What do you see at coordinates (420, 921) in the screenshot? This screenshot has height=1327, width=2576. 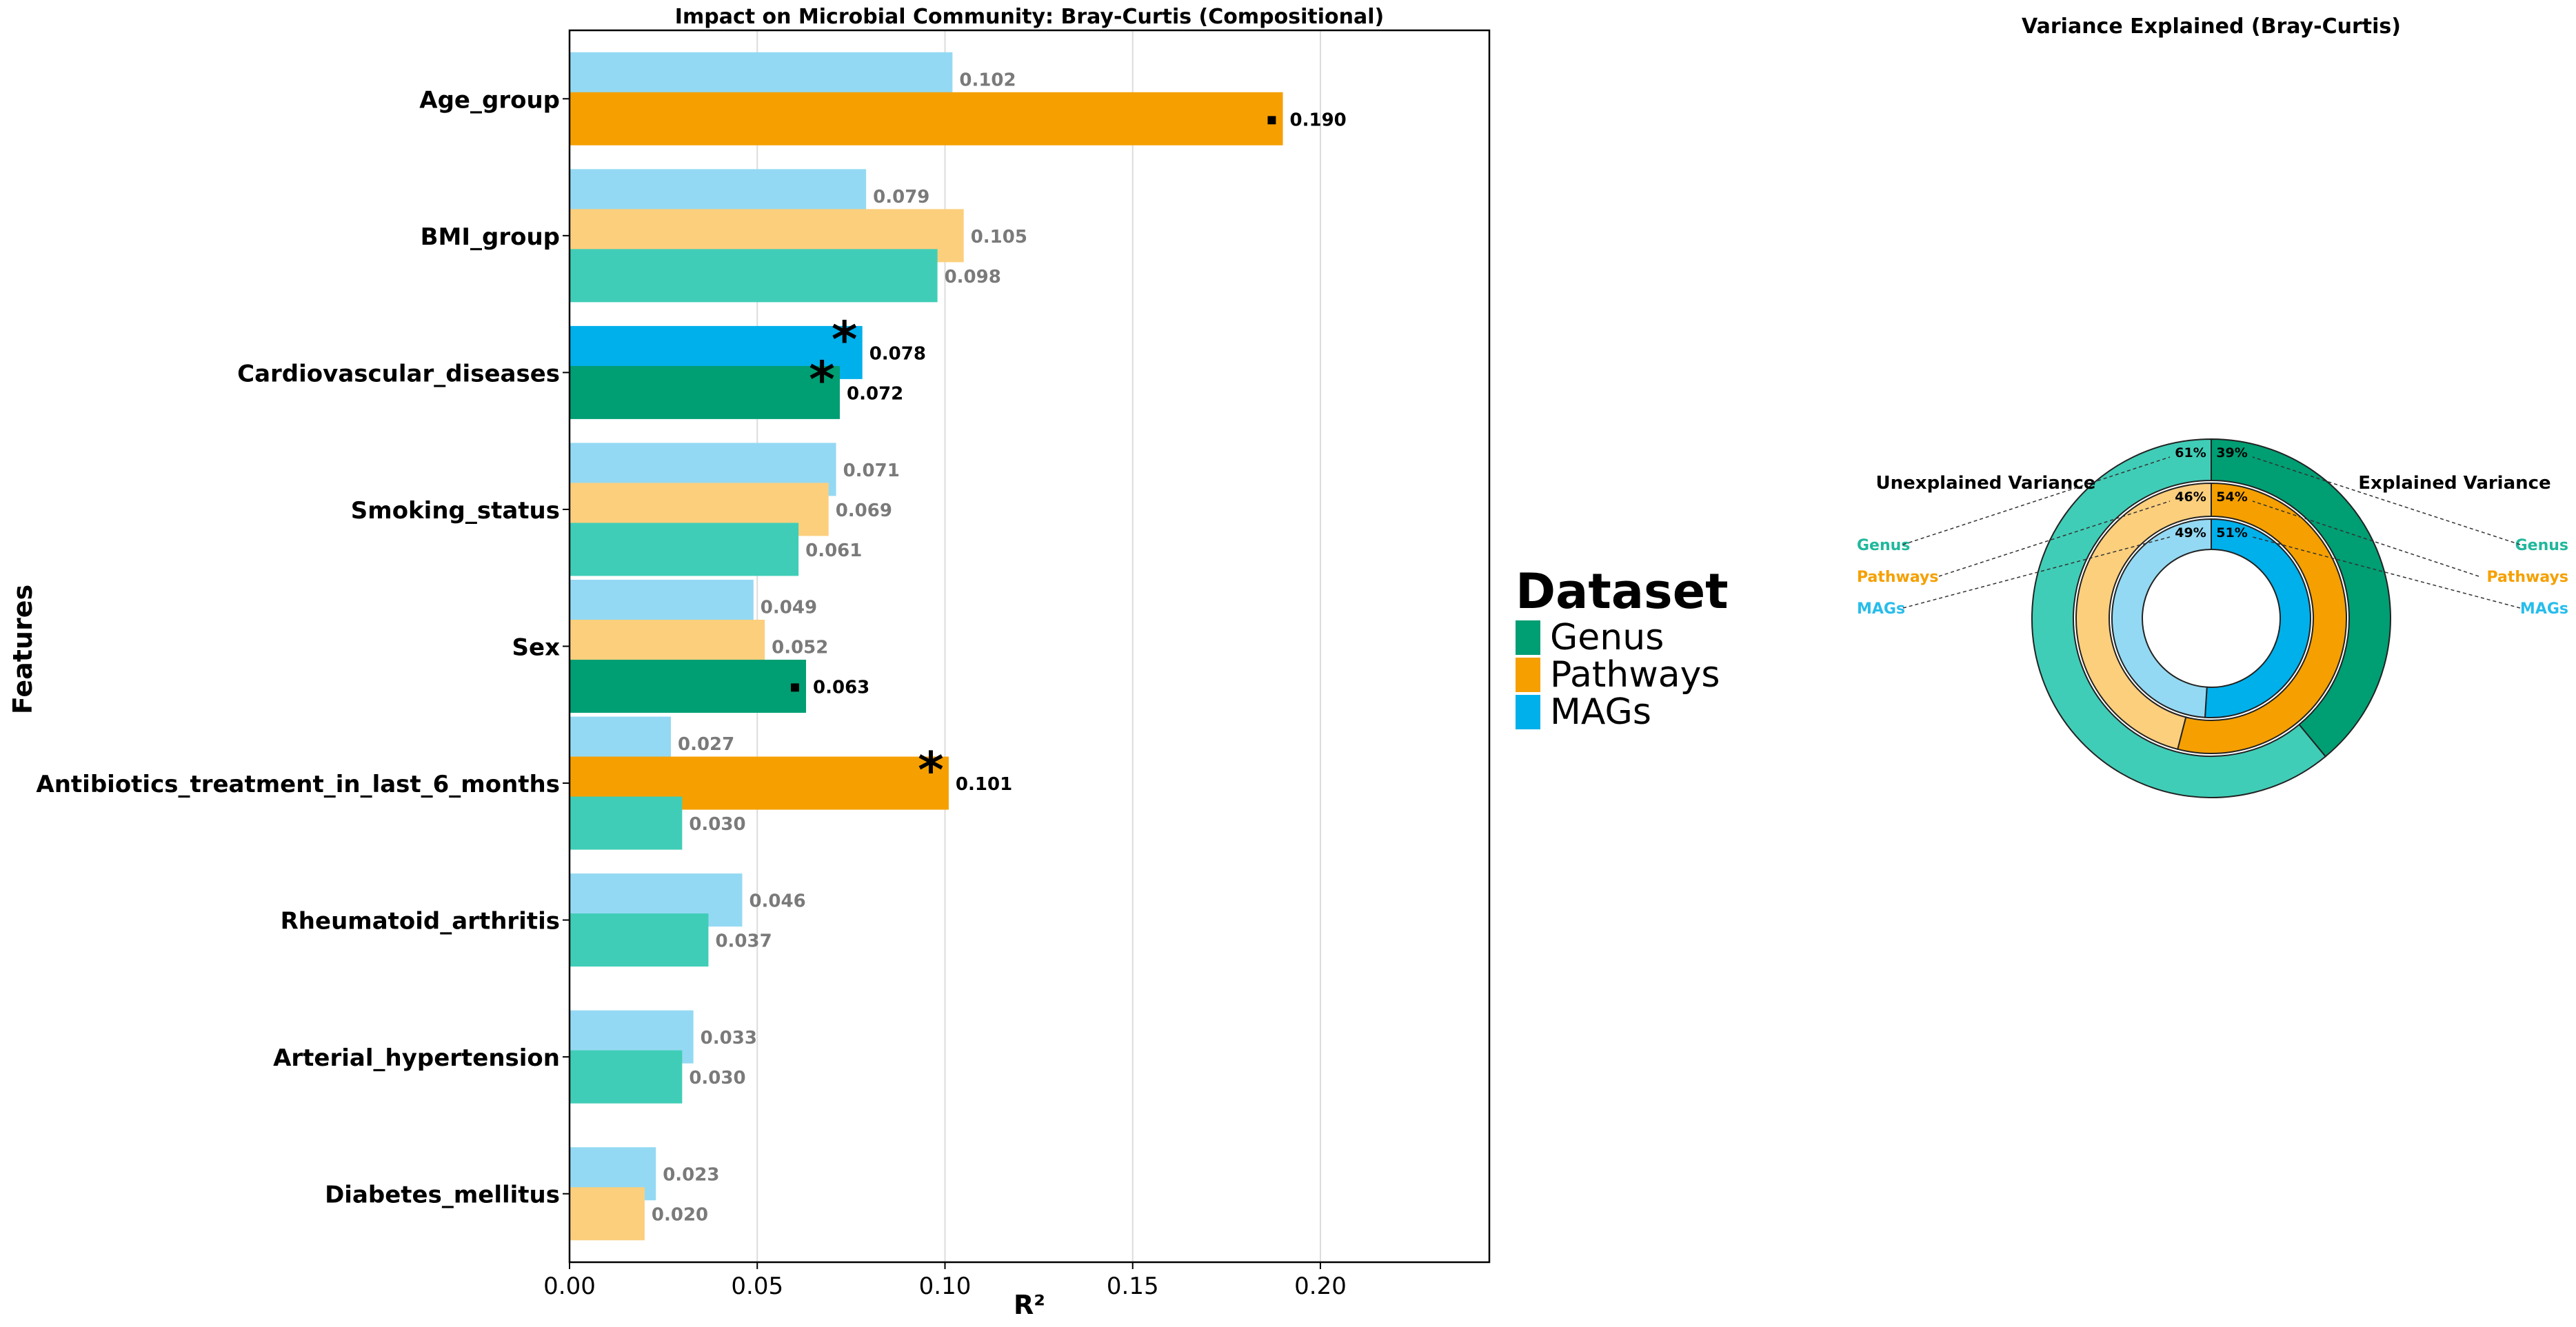 I see `y-tick-label: Rheumatoid_arthritis` at bounding box center [420, 921].